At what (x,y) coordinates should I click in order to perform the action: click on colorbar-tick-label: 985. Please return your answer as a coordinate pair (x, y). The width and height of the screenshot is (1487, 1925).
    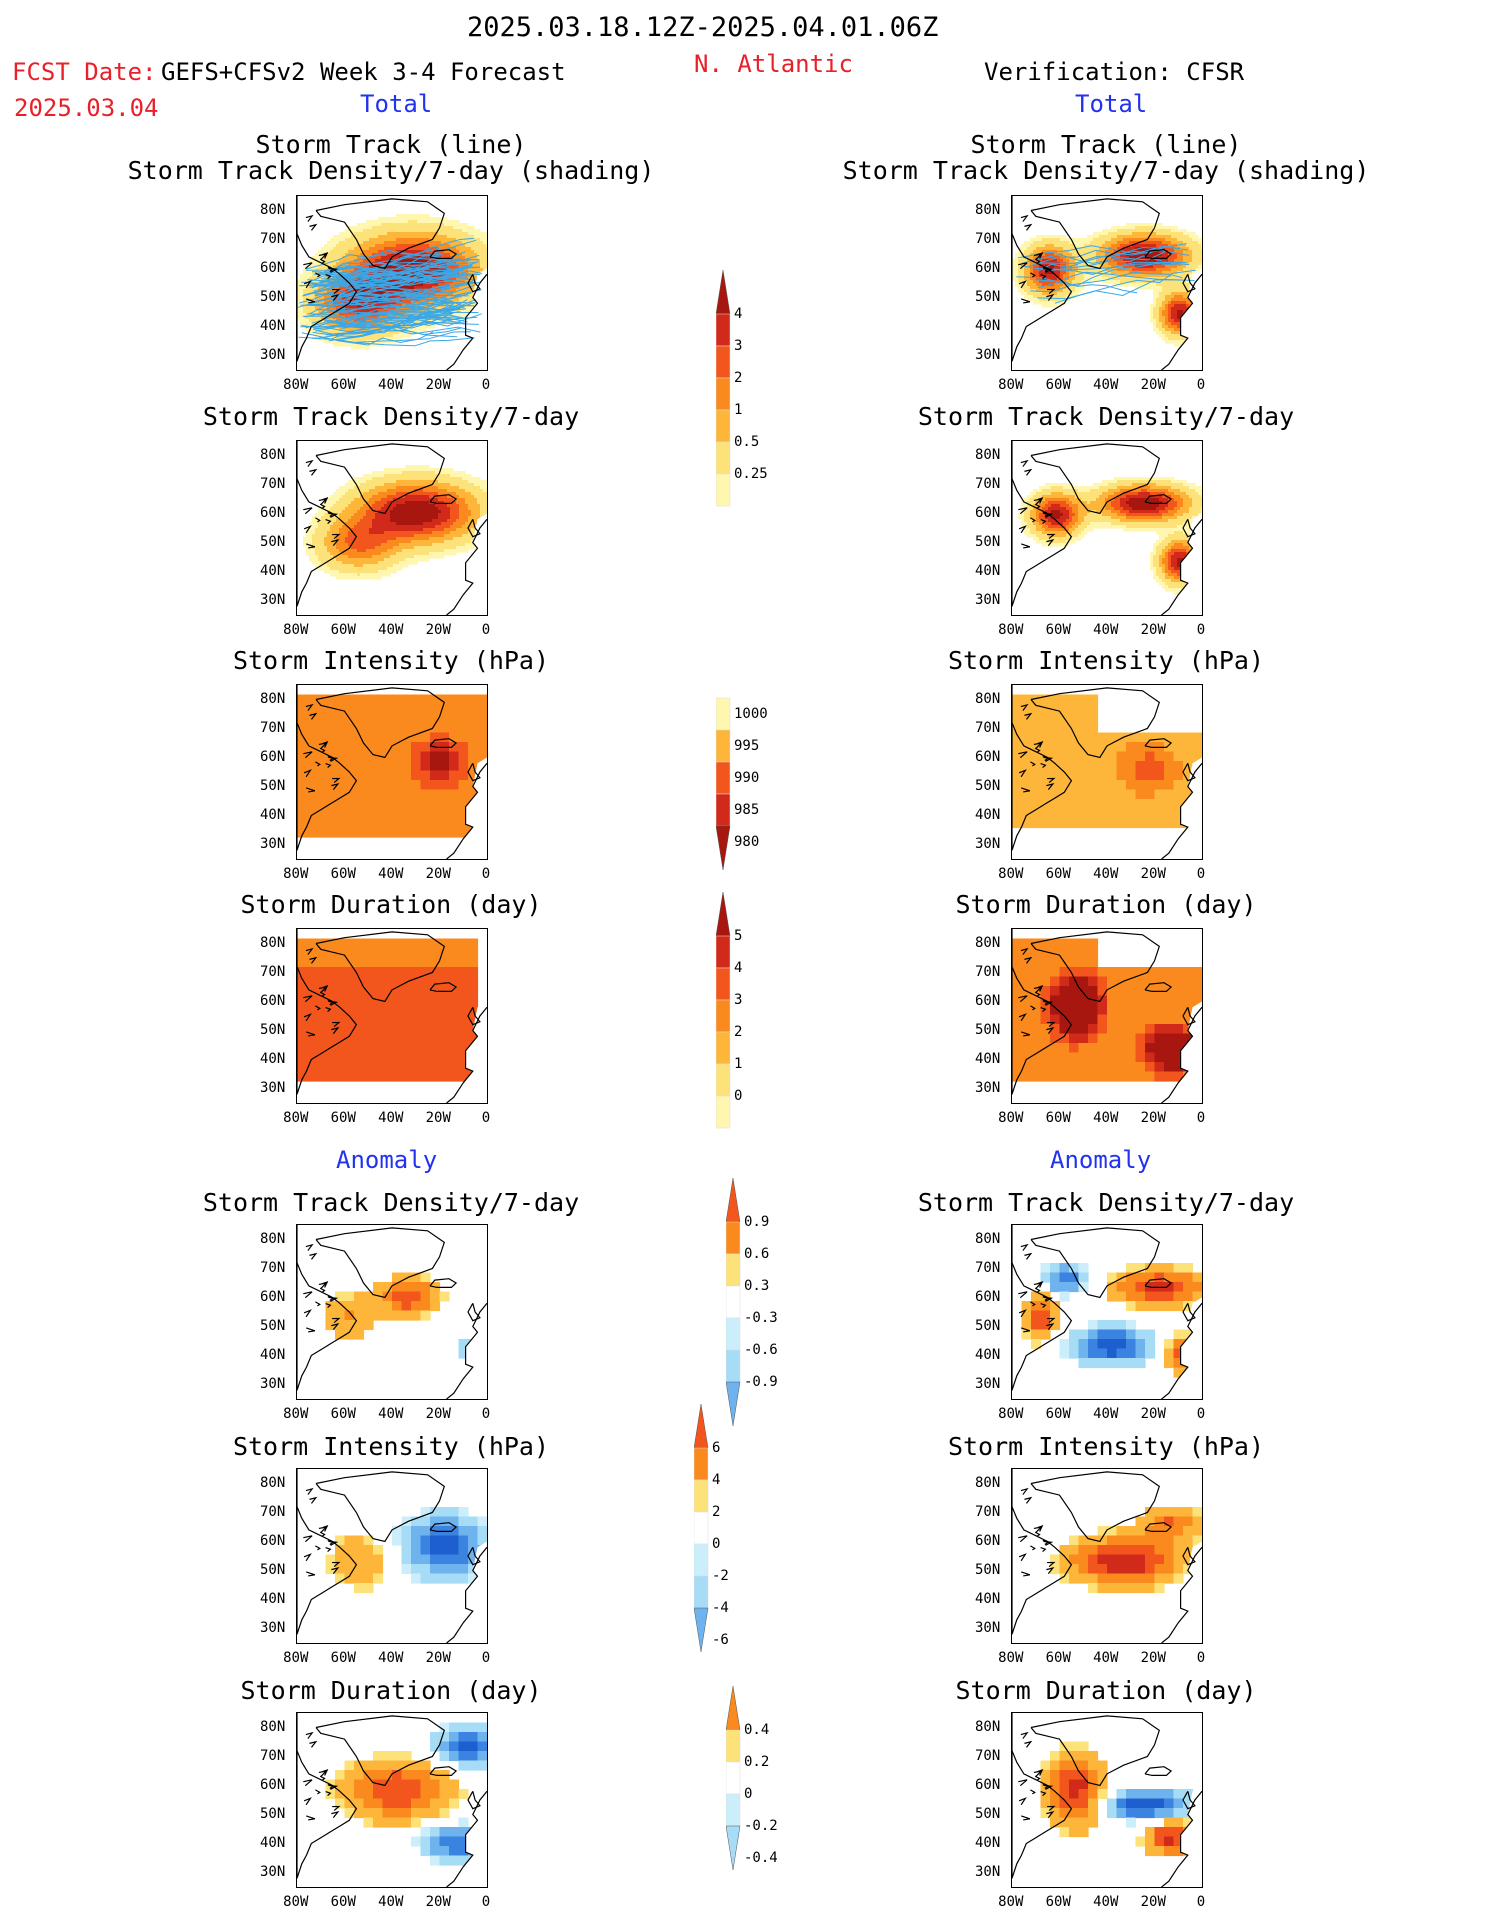
    Looking at the image, I should click on (747, 810).